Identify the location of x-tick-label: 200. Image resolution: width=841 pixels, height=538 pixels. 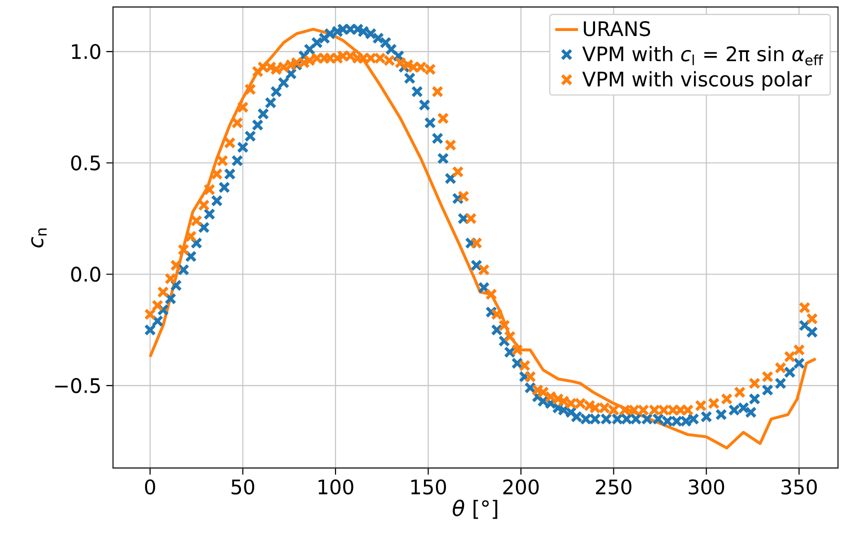
(521, 486).